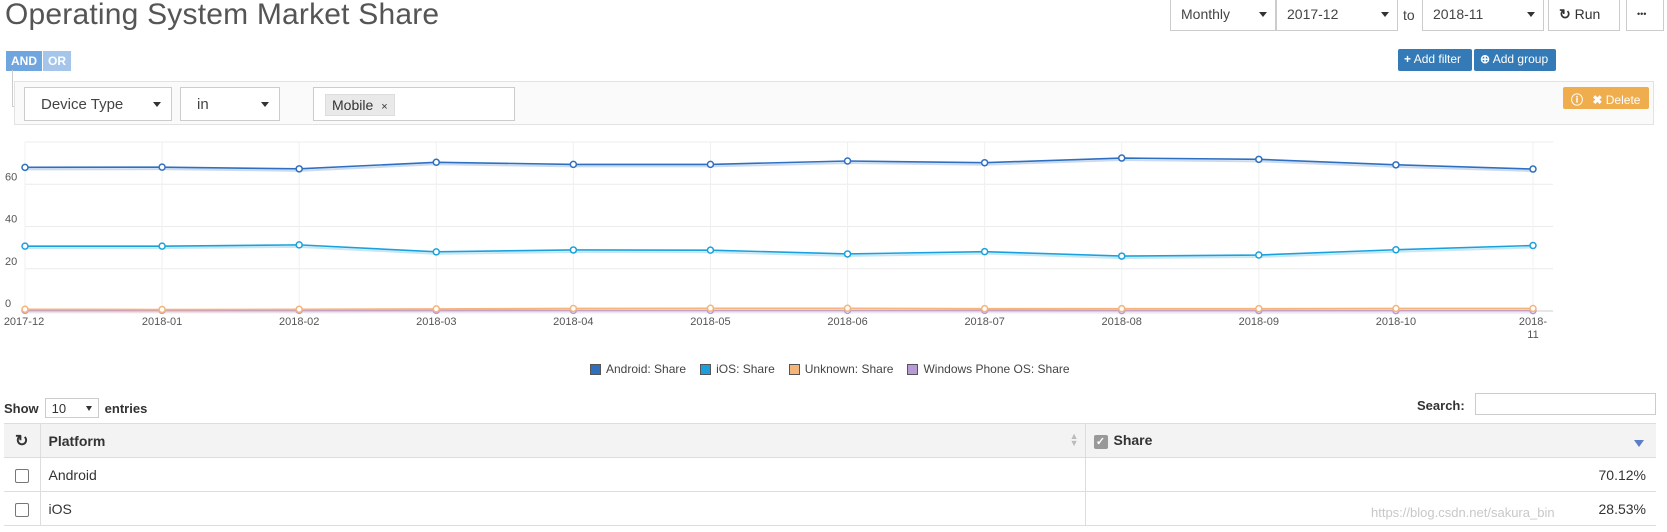  Describe the element at coordinates (745, 369) in the screenshot. I see `legend-label: iOS: Share` at that location.